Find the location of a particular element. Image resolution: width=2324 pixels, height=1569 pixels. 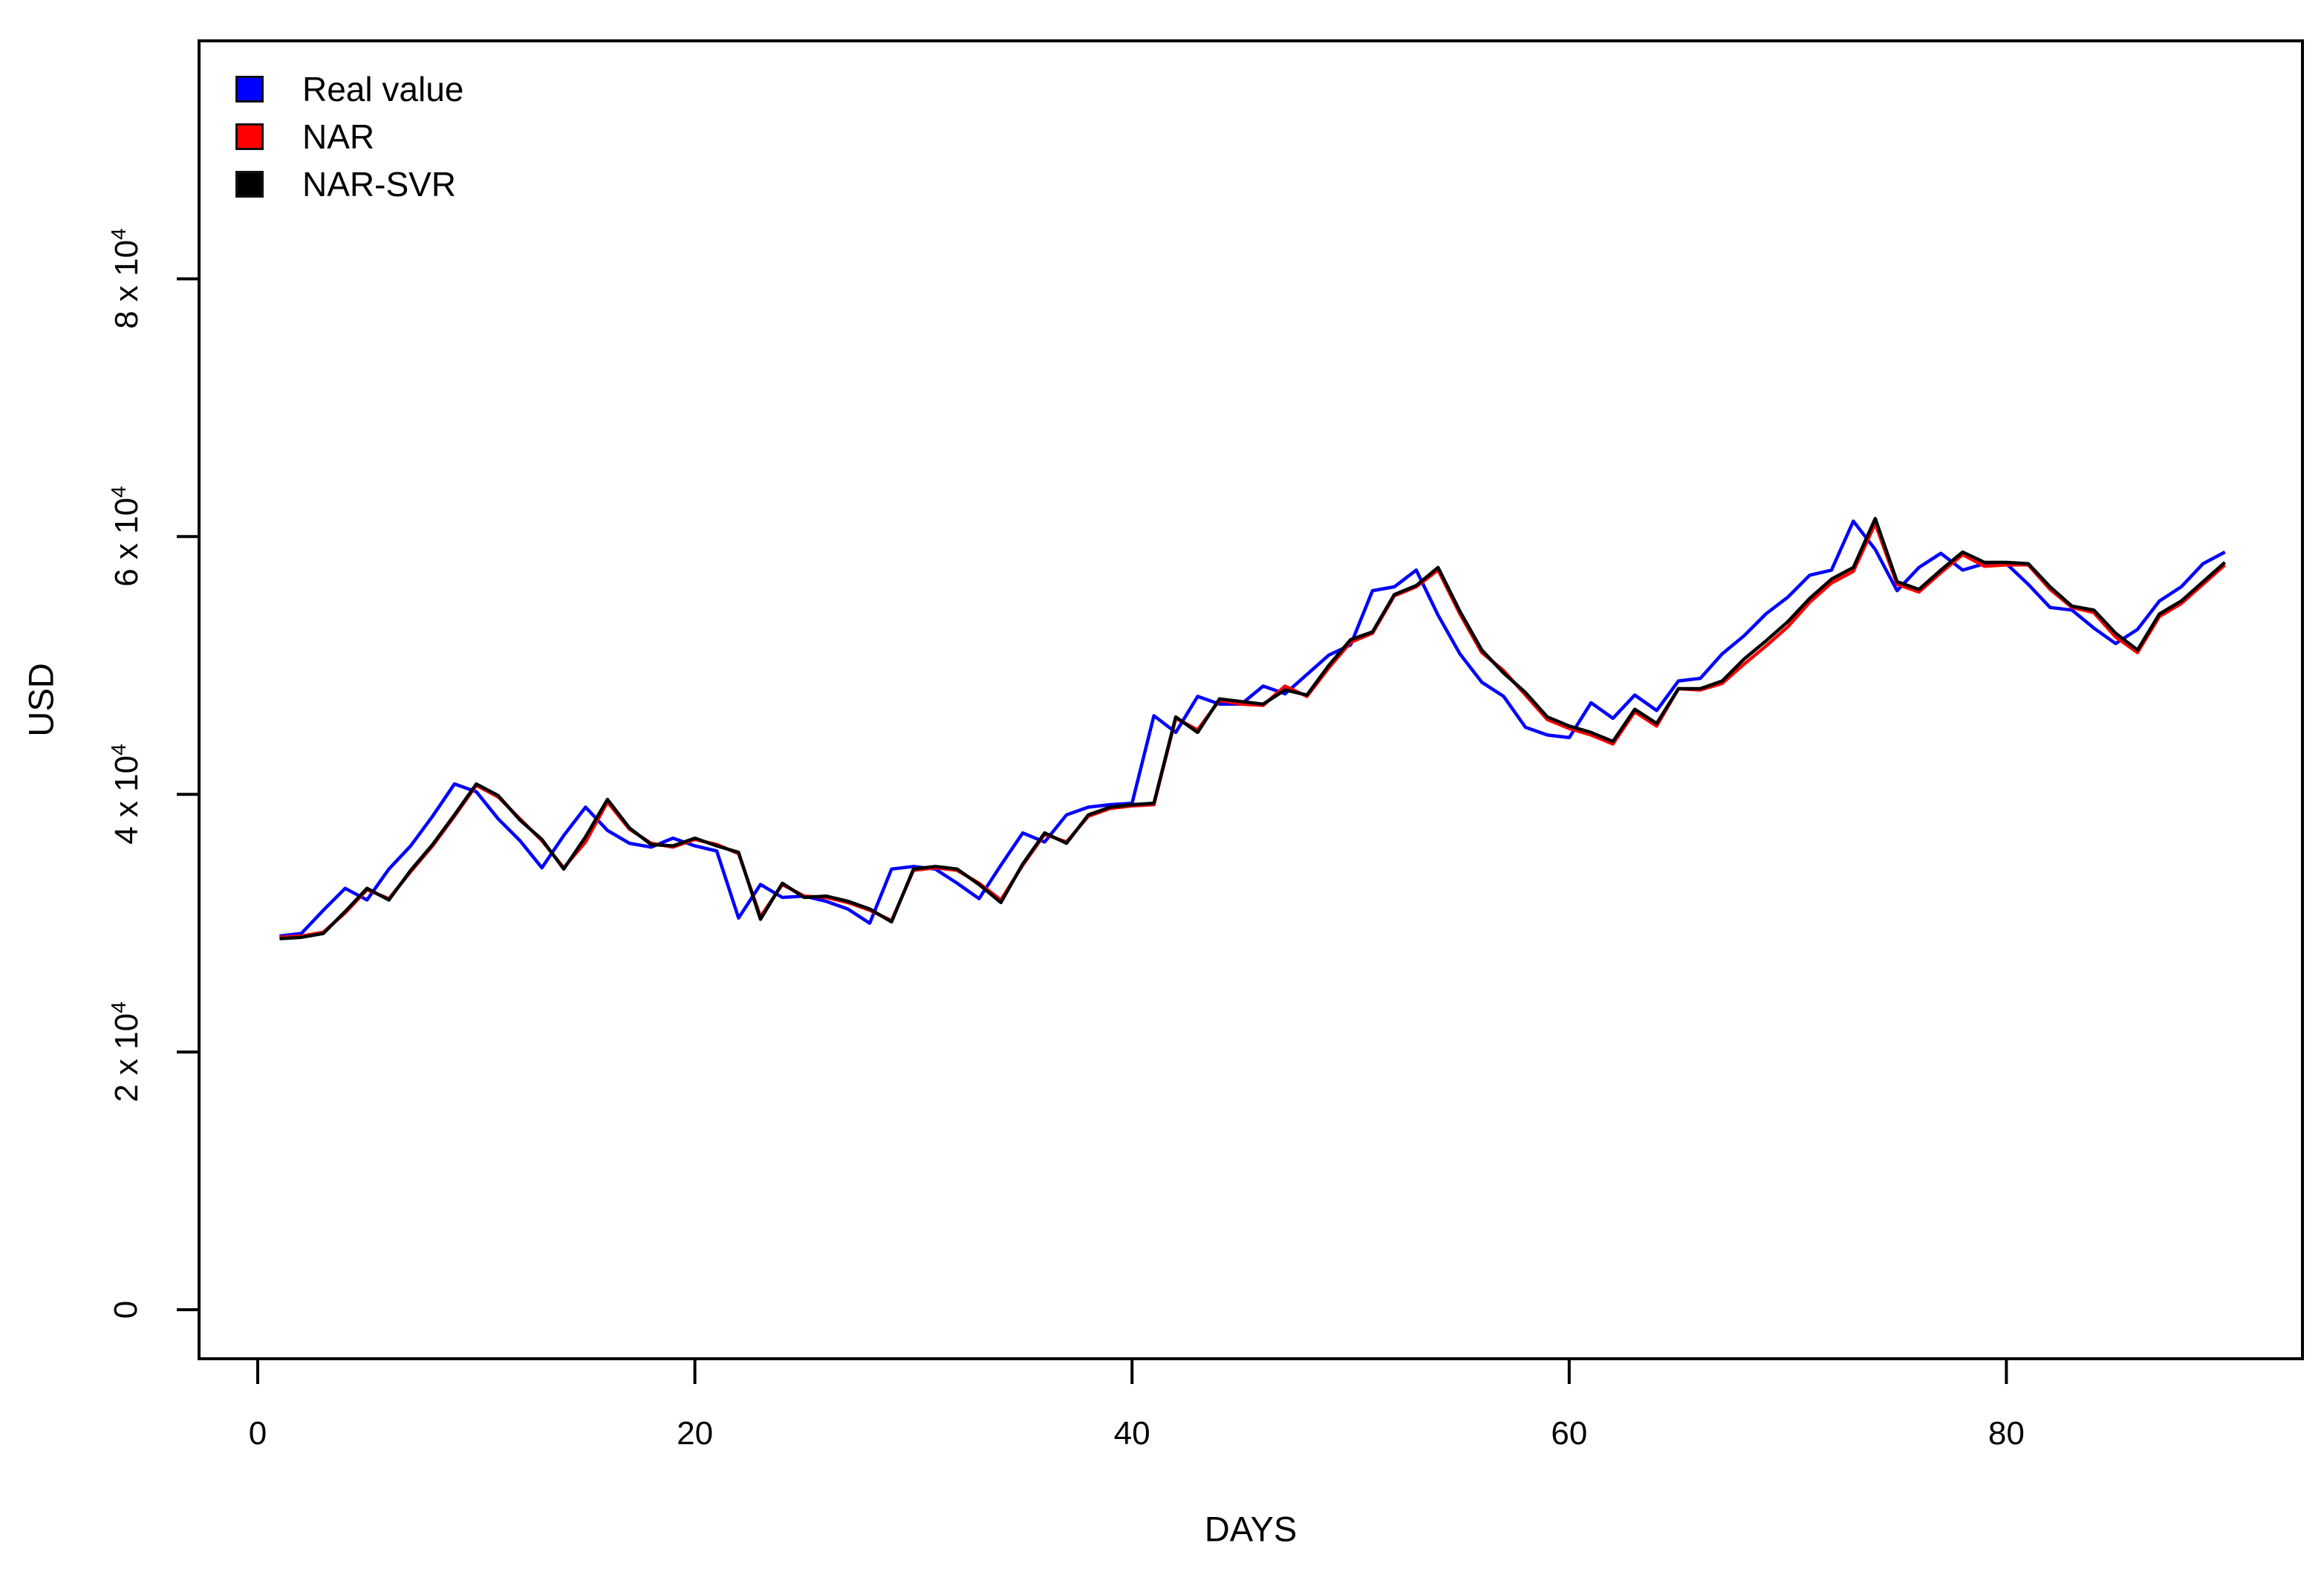

y-tick-label: 0 is located at coordinates (126, 1310).